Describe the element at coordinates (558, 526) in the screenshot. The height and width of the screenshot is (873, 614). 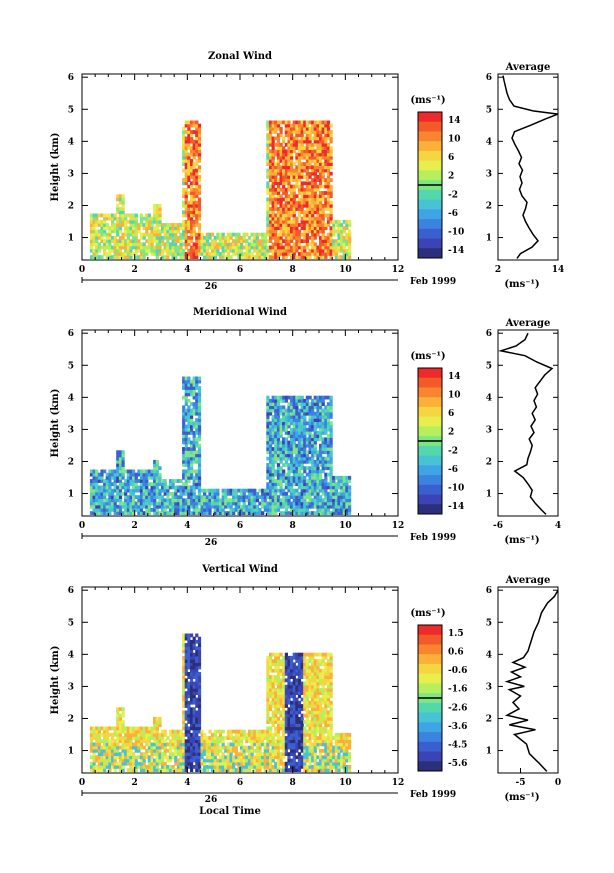
I see `profile-x-tick-label: 4` at that location.